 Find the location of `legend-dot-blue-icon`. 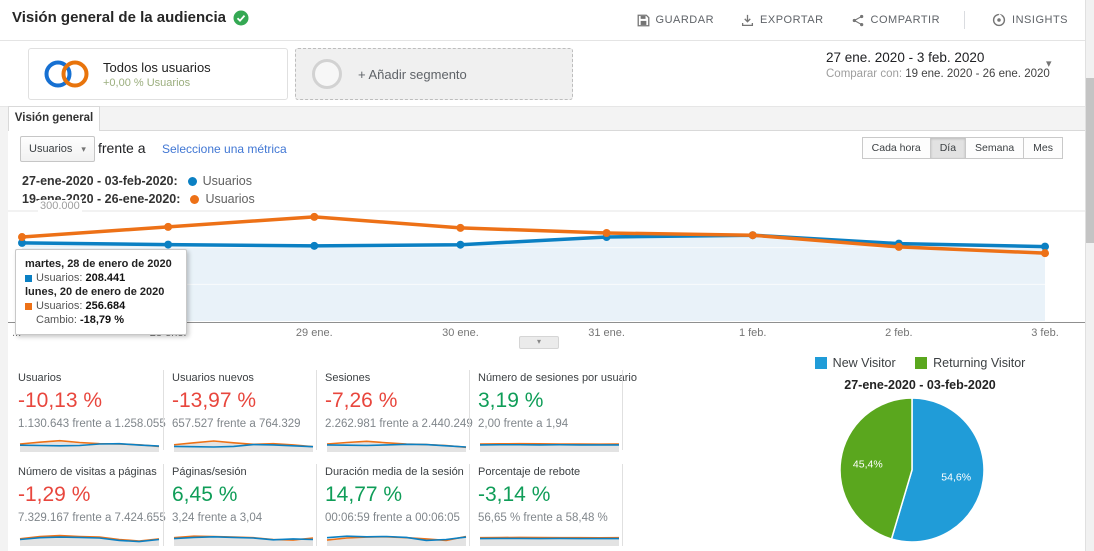

legend-dot-blue-icon is located at coordinates (192, 181).